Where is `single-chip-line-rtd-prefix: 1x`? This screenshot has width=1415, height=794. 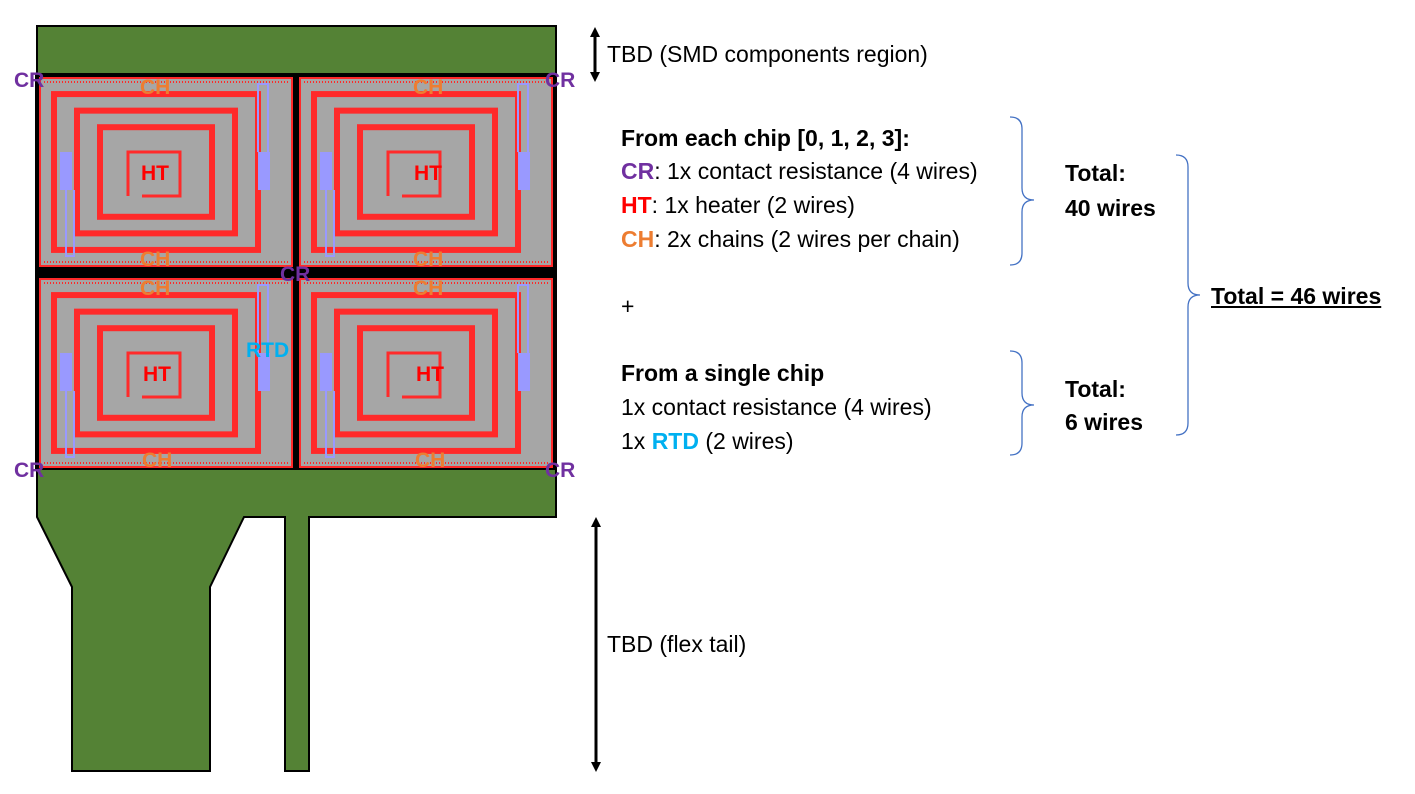
single-chip-line-rtd-prefix: 1x is located at coordinates (636, 441).